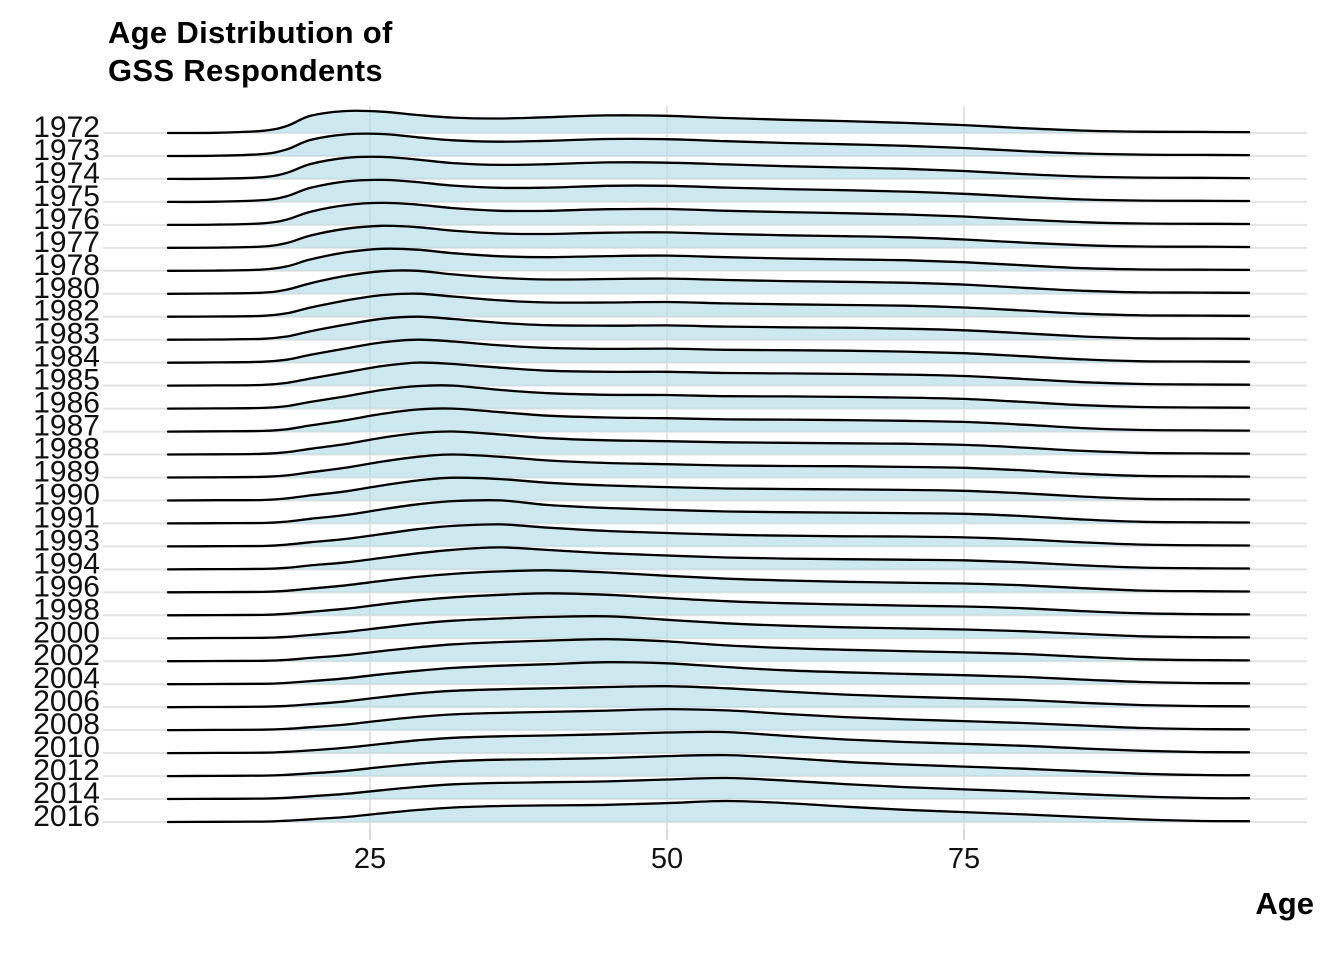 The width and height of the screenshot is (1344, 960). What do you see at coordinates (66, 403) in the screenshot?
I see `y-axis-label-1986: 1986` at bounding box center [66, 403].